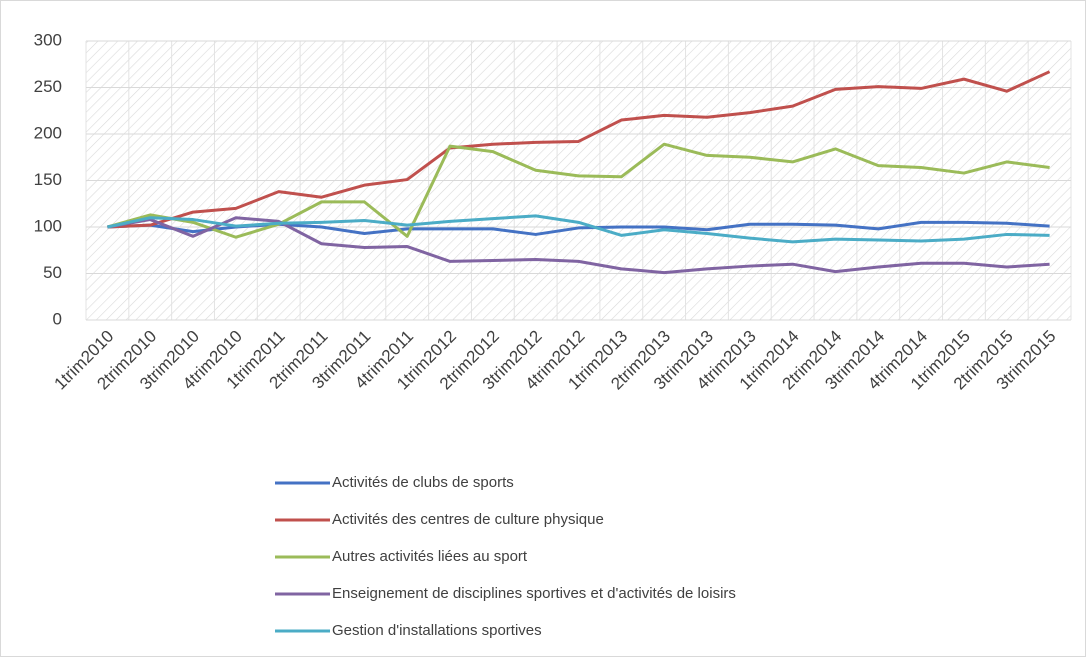  Describe the element at coordinates (48, 39) in the screenshot. I see `y-tick-label: 300` at that location.